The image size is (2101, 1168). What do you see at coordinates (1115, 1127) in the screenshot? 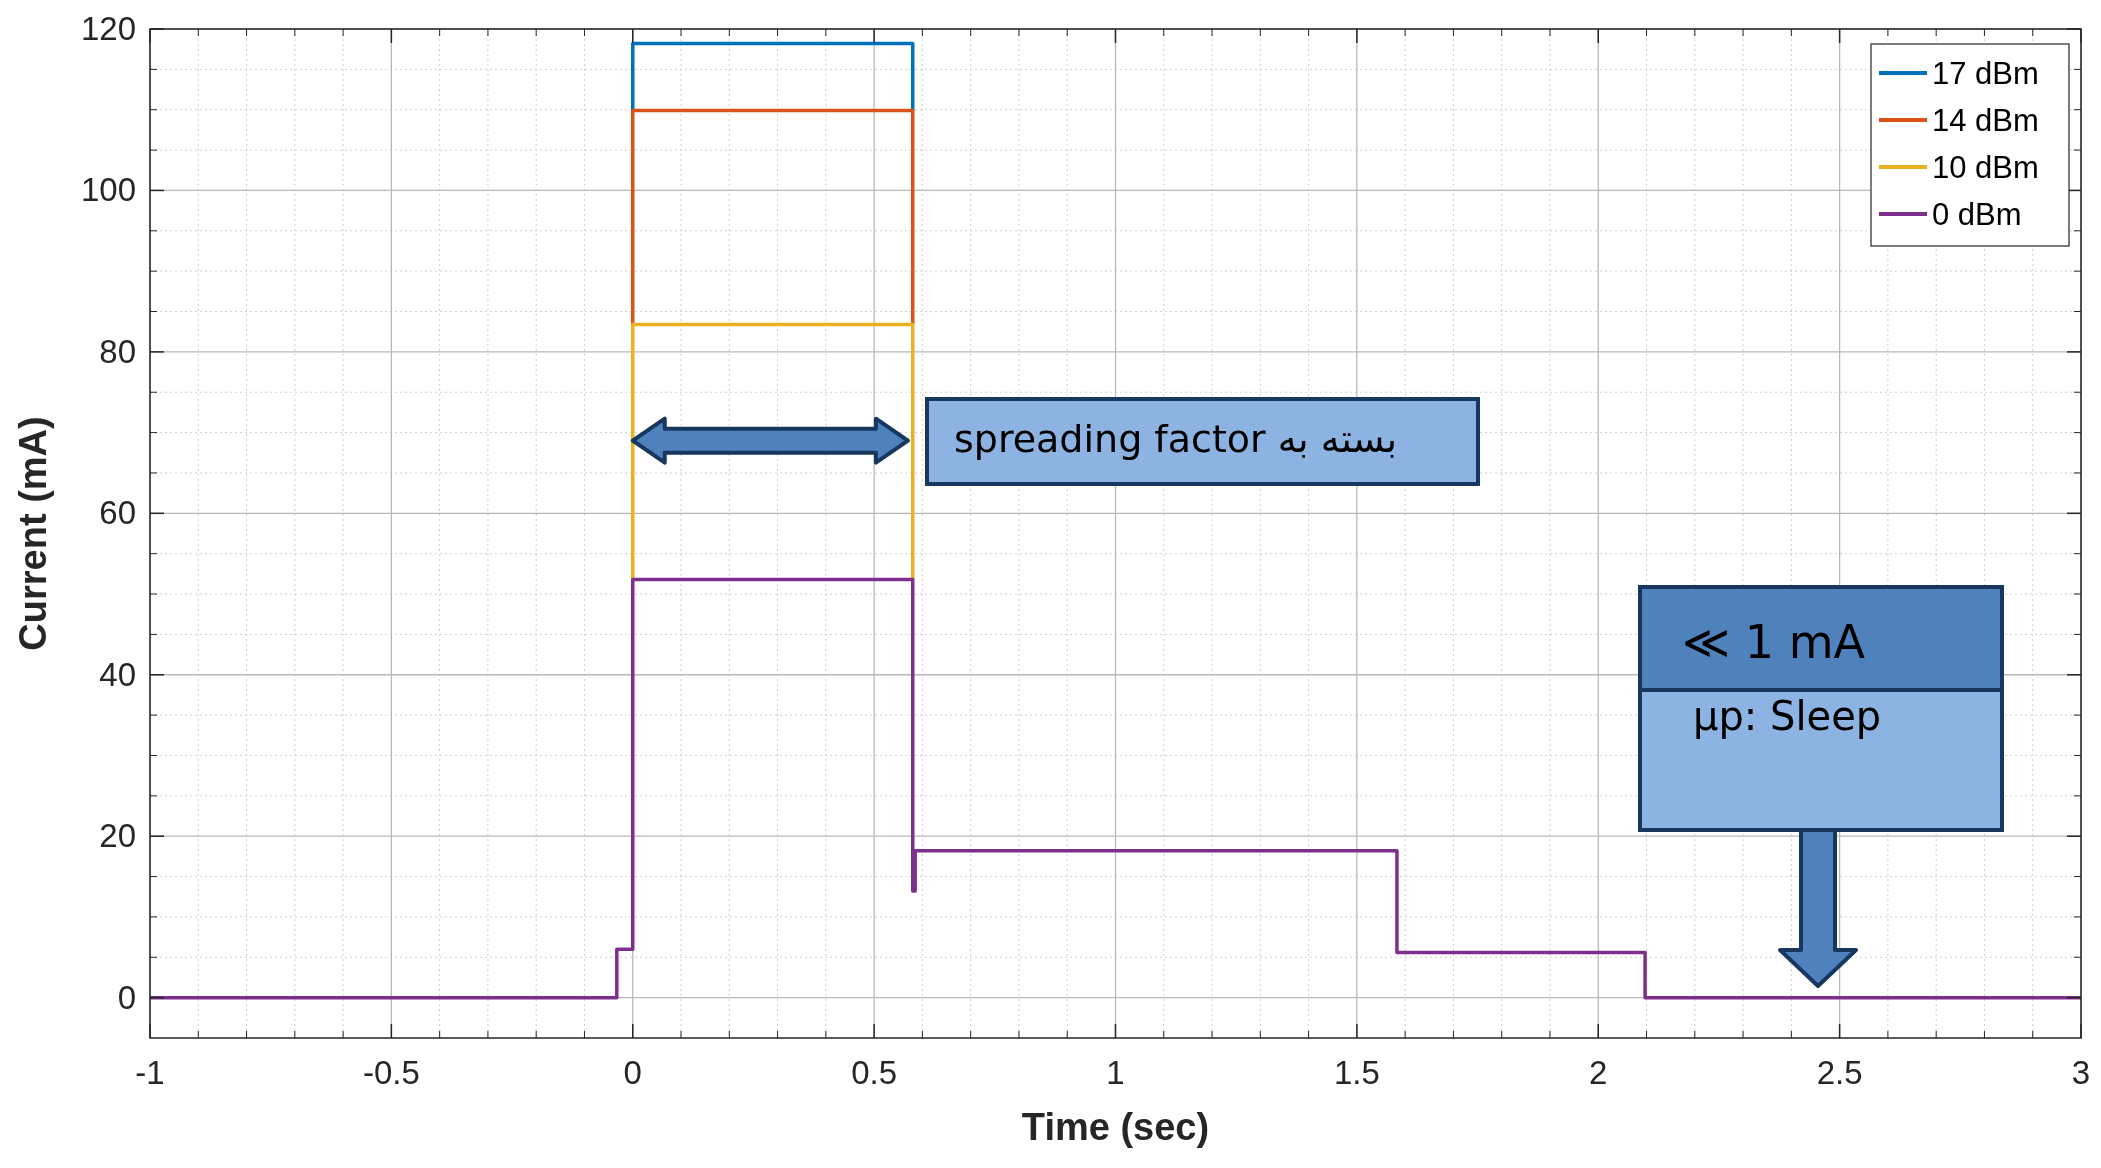
I see `x-axis-title: Time (sec)` at bounding box center [1115, 1127].